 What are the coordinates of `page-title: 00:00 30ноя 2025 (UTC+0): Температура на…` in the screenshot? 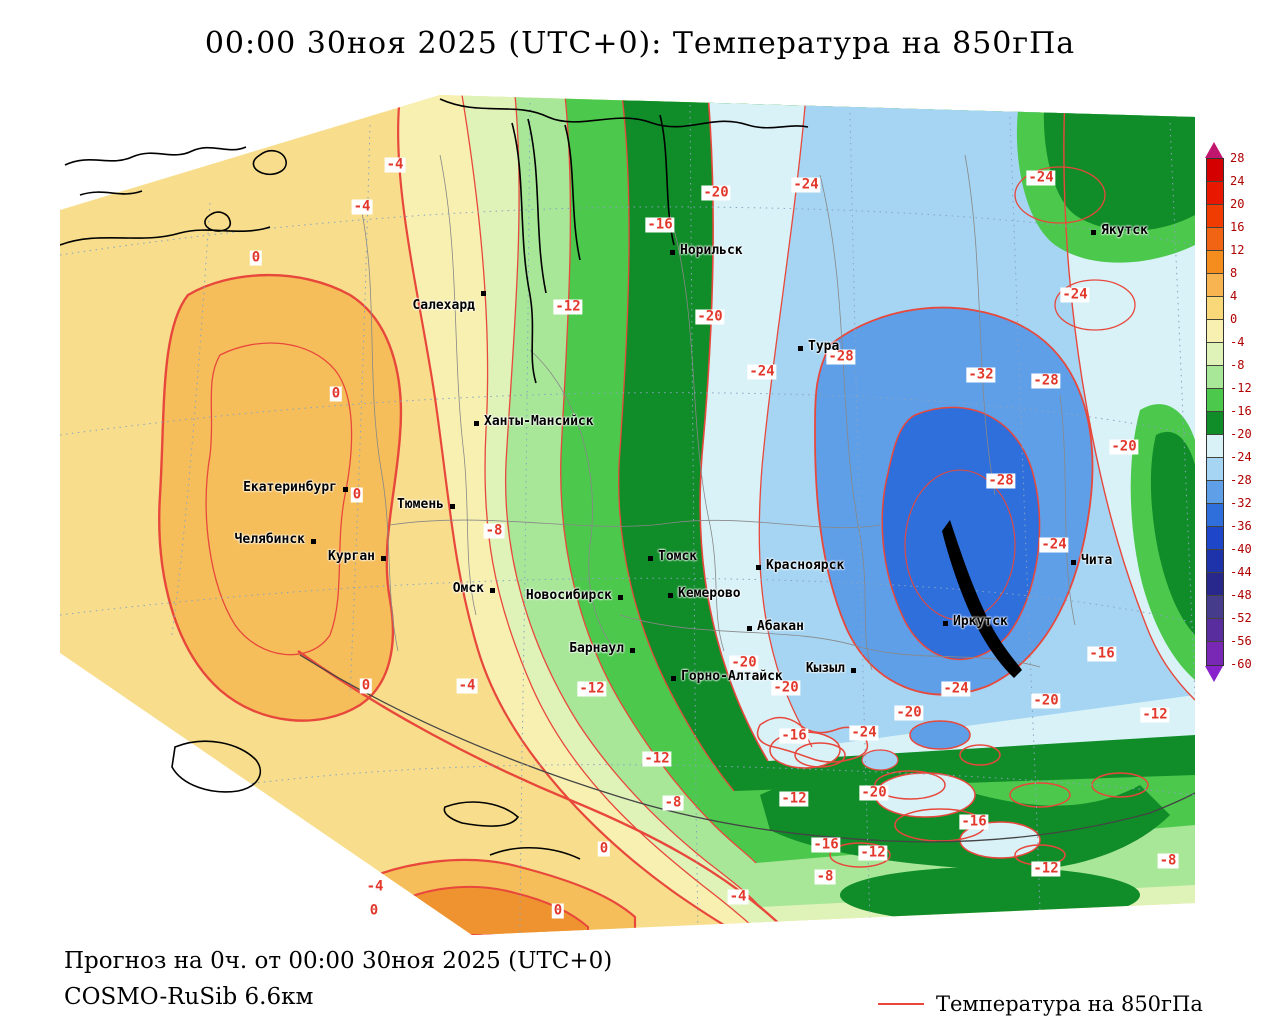 It's located at (640, 43).